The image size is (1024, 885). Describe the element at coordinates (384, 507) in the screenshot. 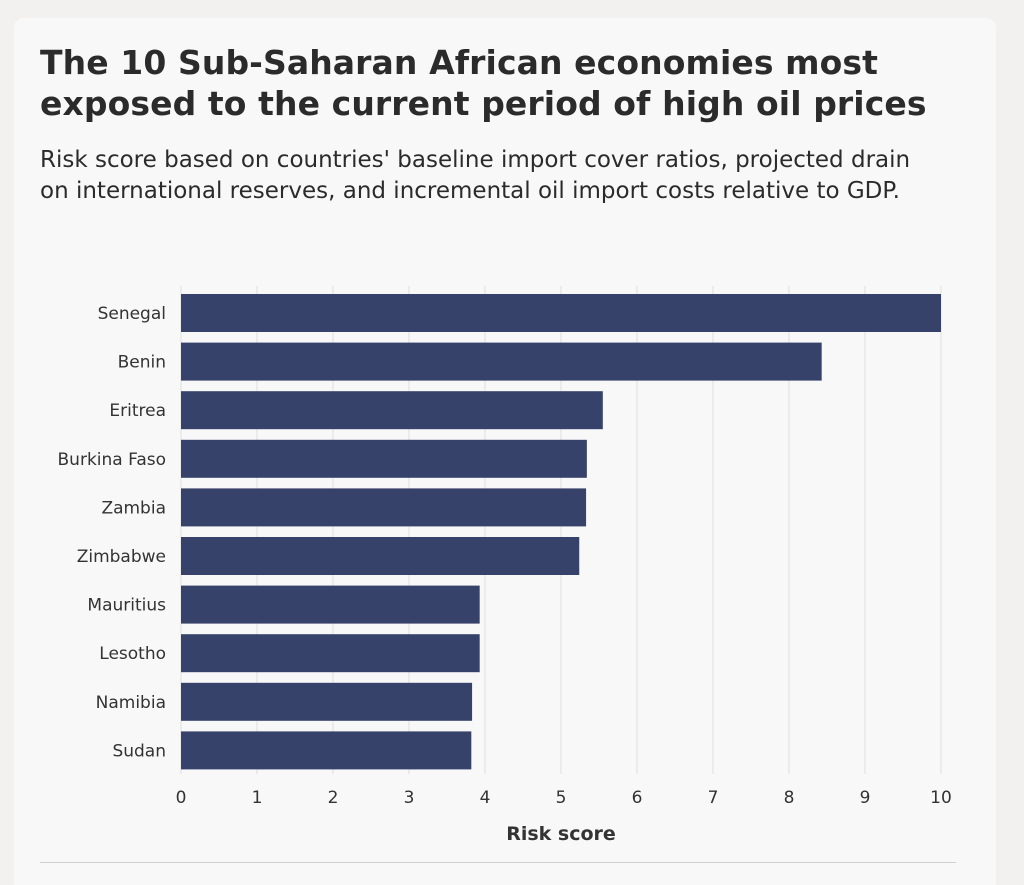

I see `bar-zambia` at that location.